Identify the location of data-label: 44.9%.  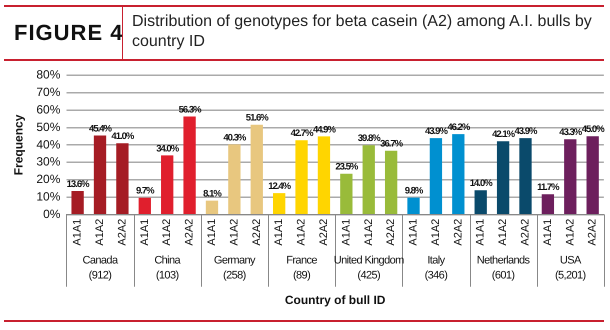
(324, 130).